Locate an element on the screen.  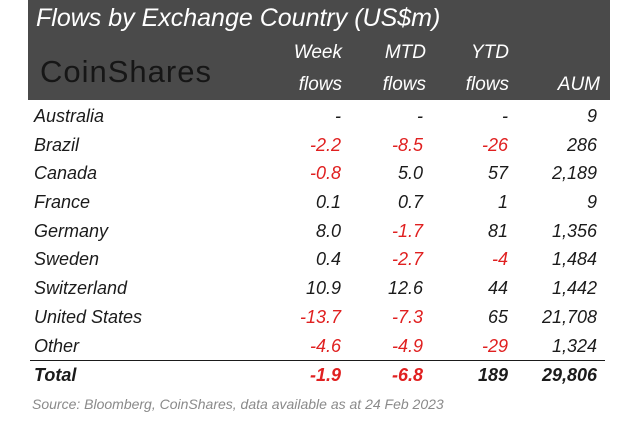
table-row: Germany 8.0 -1.7 81 1,356 is located at coordinates (317, 231).